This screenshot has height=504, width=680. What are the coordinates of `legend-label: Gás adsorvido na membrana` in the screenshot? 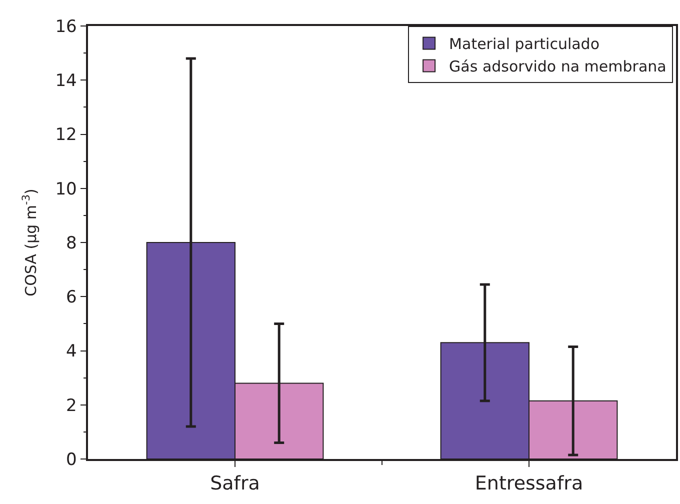 It's located at (557, 67).